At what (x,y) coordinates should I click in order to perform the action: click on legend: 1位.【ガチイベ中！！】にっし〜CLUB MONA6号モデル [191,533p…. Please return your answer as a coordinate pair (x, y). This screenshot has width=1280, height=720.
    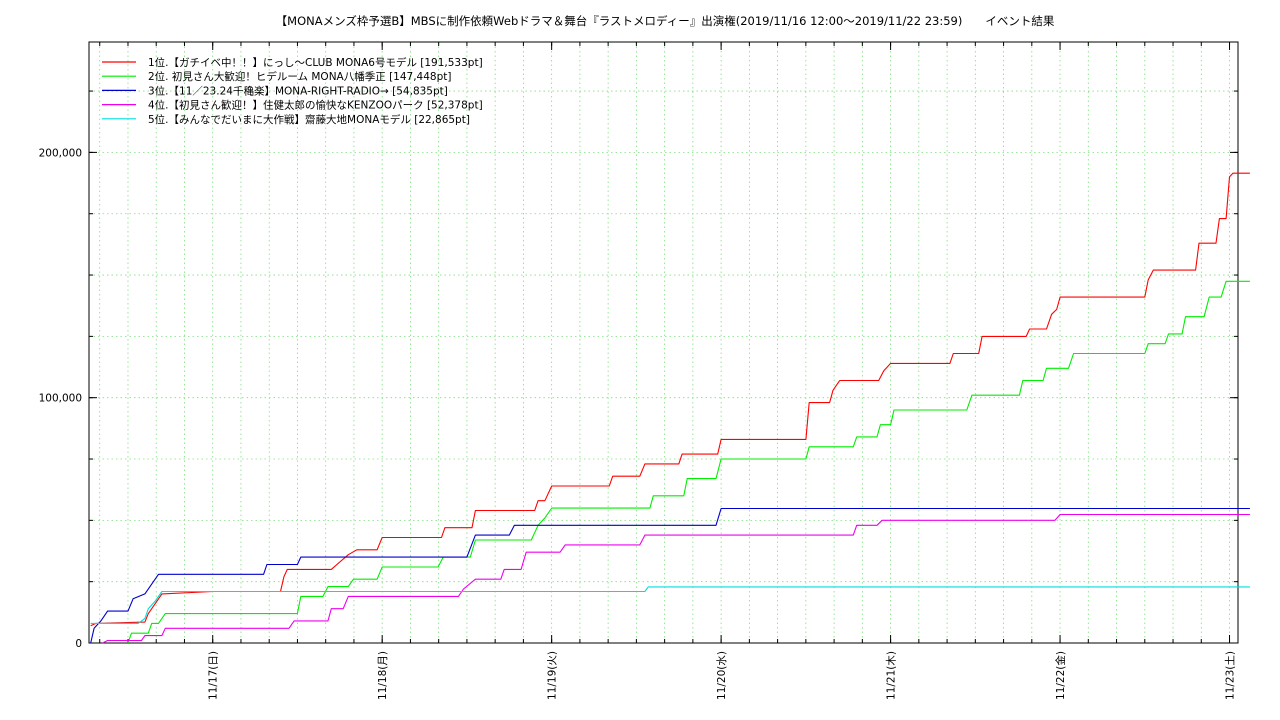
    Looking at the image, I should click on (292, 91).